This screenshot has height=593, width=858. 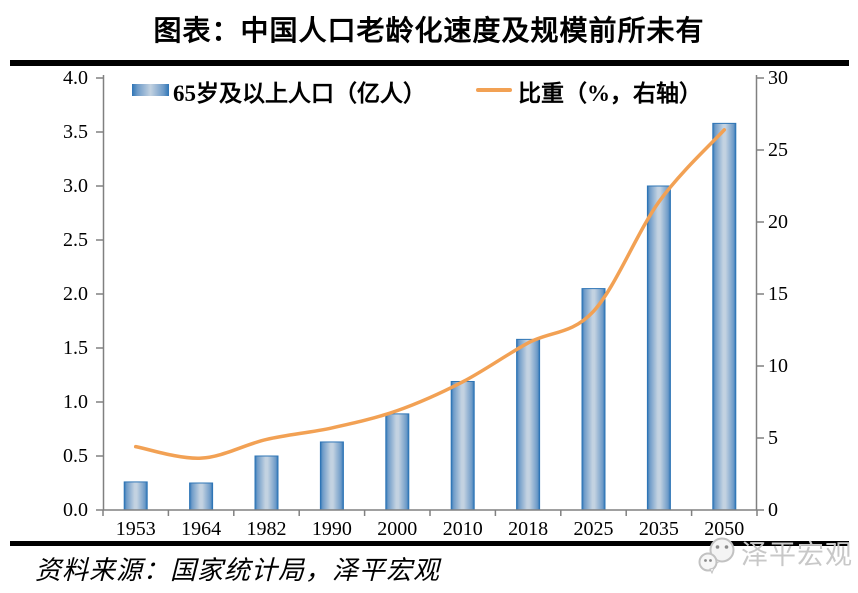 I want to click on x-tick-label: 2050, so click(x=724, y=529).